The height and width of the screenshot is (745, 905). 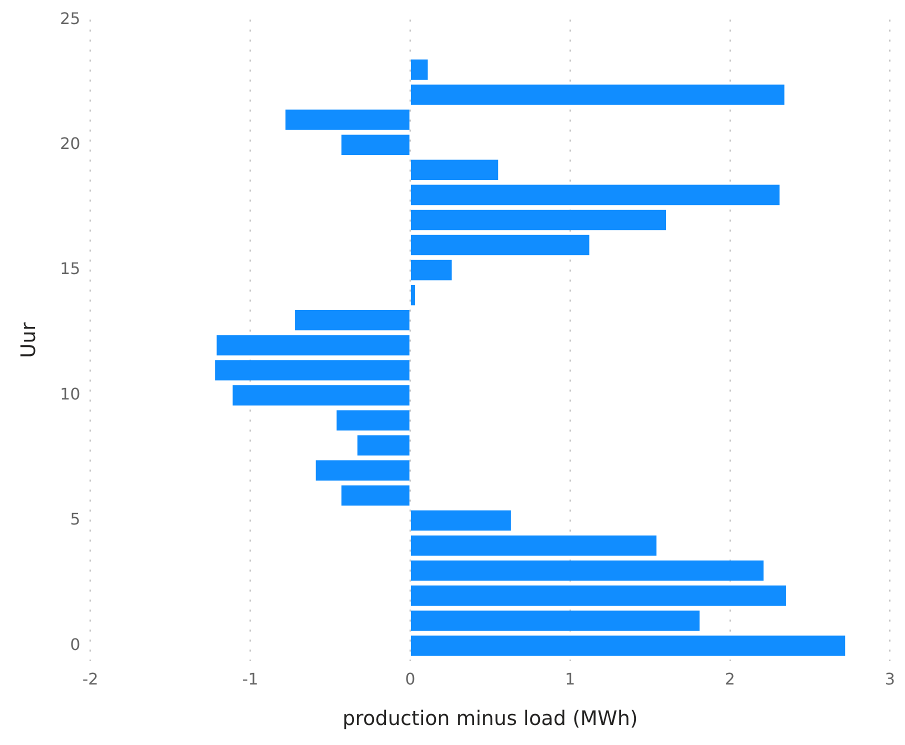 What do you see at coordinates (890, 679) in the screenshot?
I see `x-tick-label: 3` at bounding box center [890, 679].